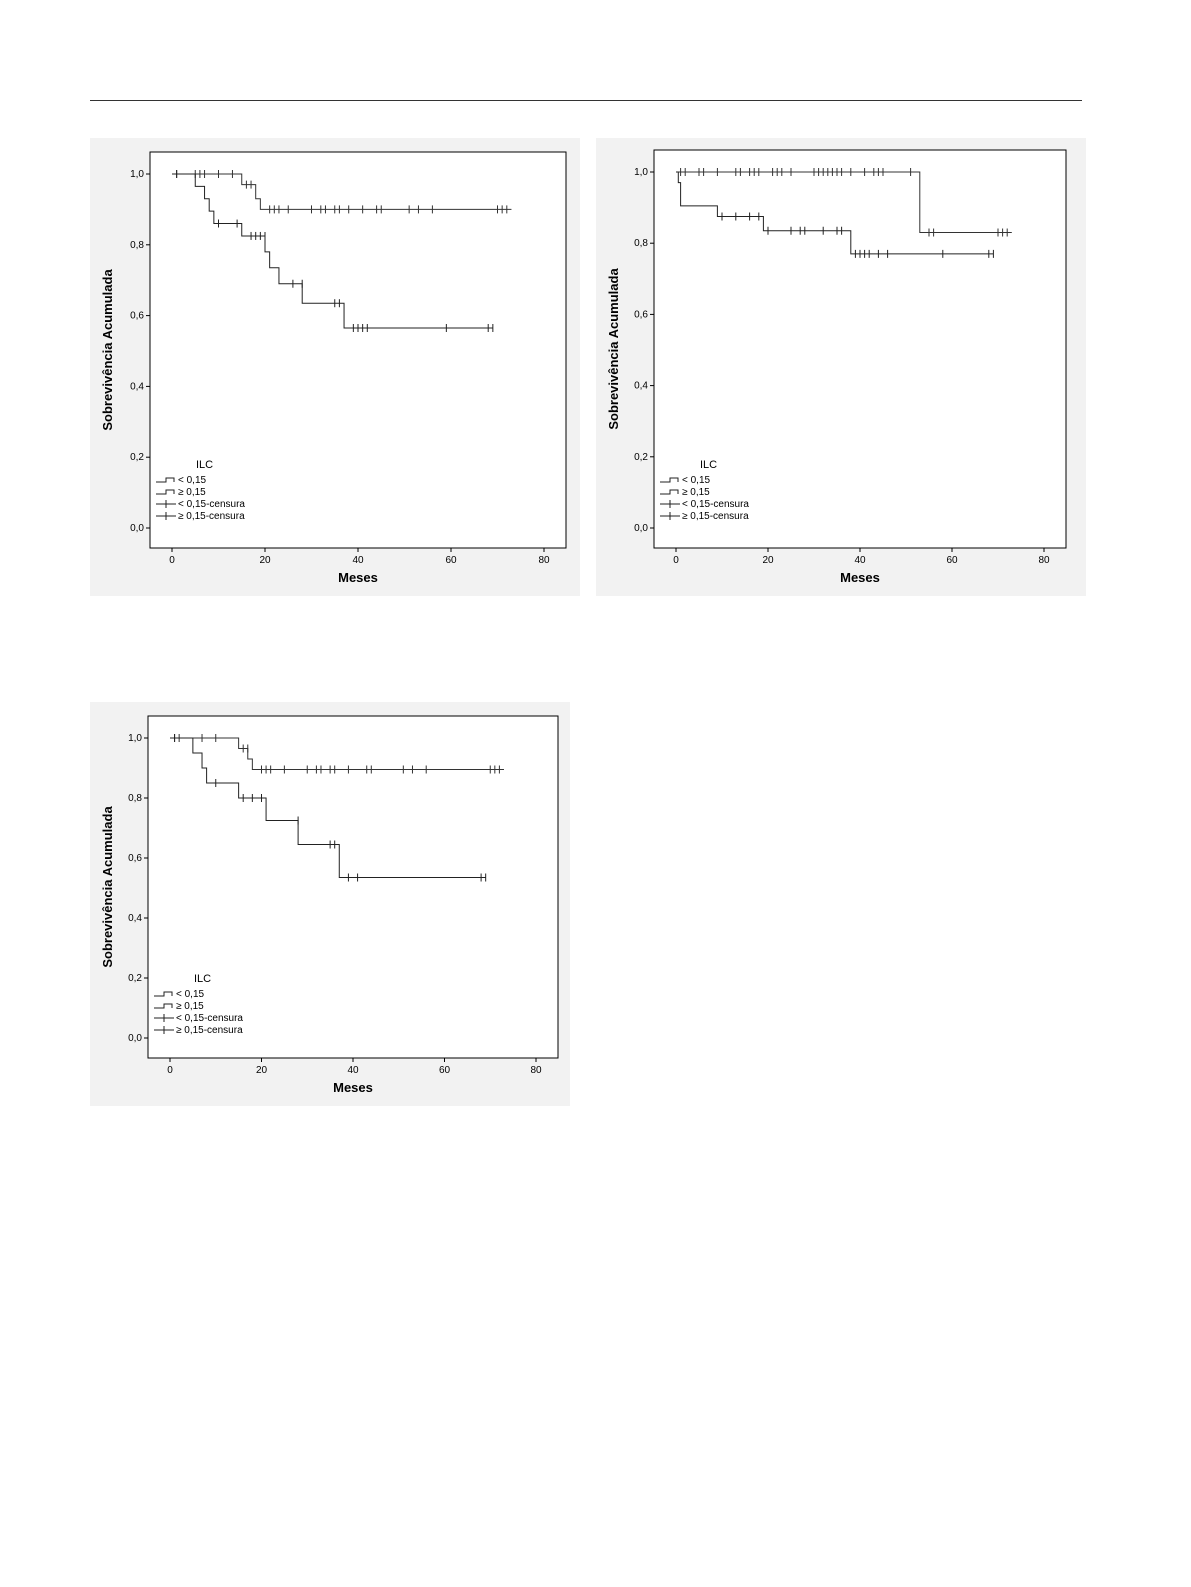 The height and width of the screenshot is (1587, 1191). Describe the element at coordinates (586, 100) in the screenshot. I see `page-header-rule` at that location.